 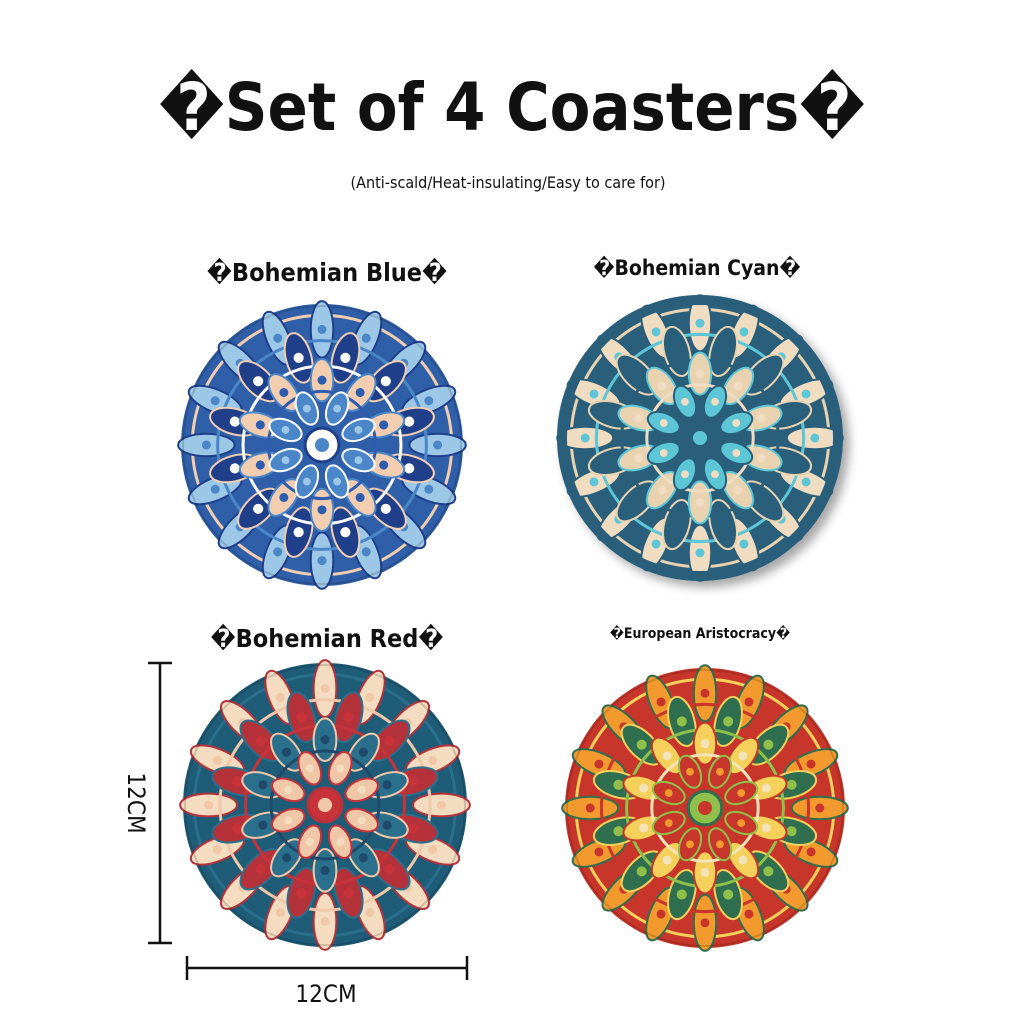 I want to click on center-dot, so click(x=325, y=805).